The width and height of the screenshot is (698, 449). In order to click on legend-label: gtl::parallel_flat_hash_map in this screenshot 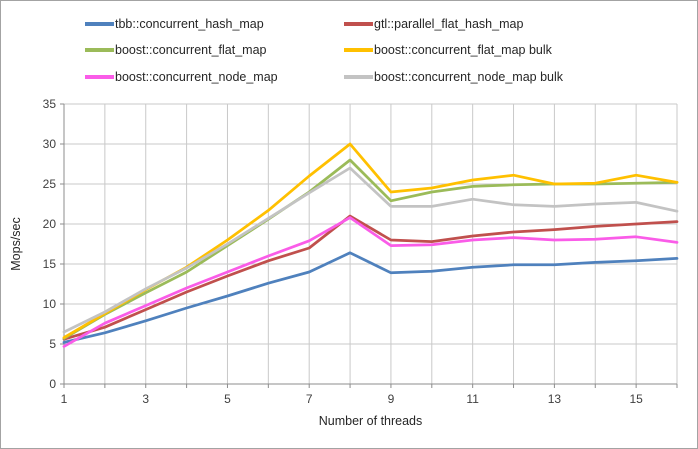, I will do `click(449, 23)`.